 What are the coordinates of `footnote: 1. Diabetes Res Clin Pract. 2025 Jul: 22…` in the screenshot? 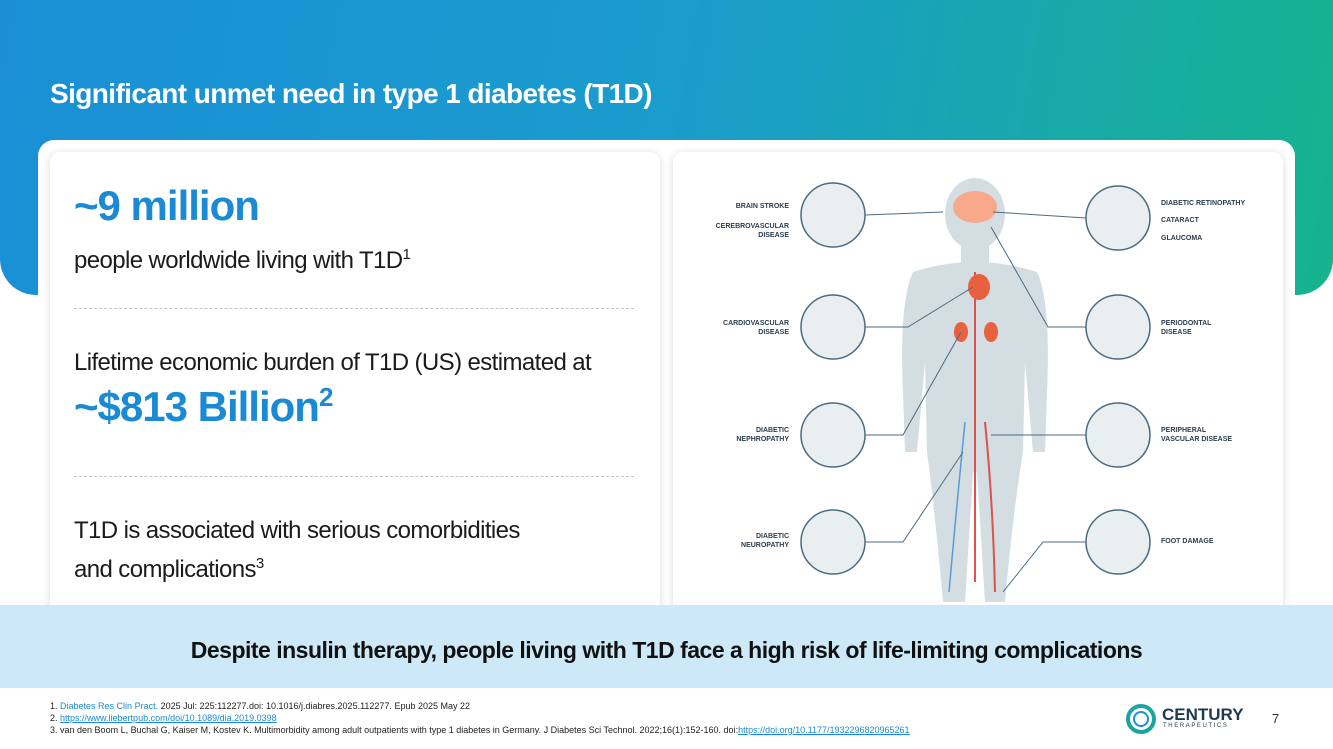 It's located at (260, 706).